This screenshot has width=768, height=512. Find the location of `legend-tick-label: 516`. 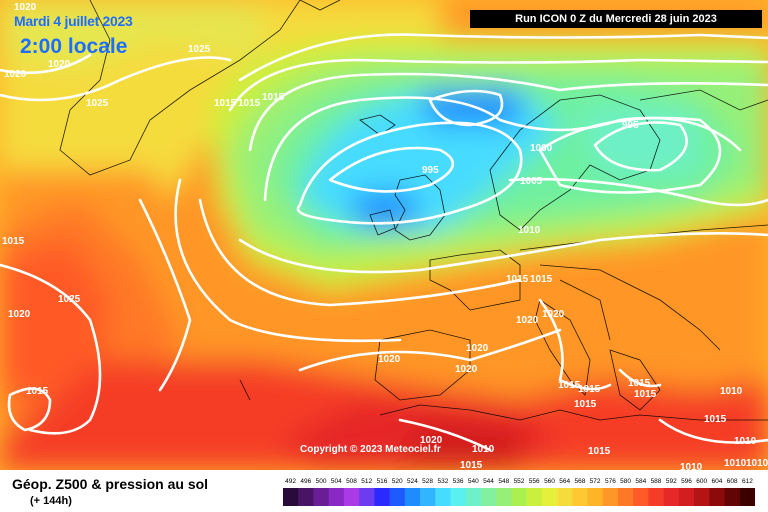

legend-tick-label: 516 is located at coordinates (382, 481).